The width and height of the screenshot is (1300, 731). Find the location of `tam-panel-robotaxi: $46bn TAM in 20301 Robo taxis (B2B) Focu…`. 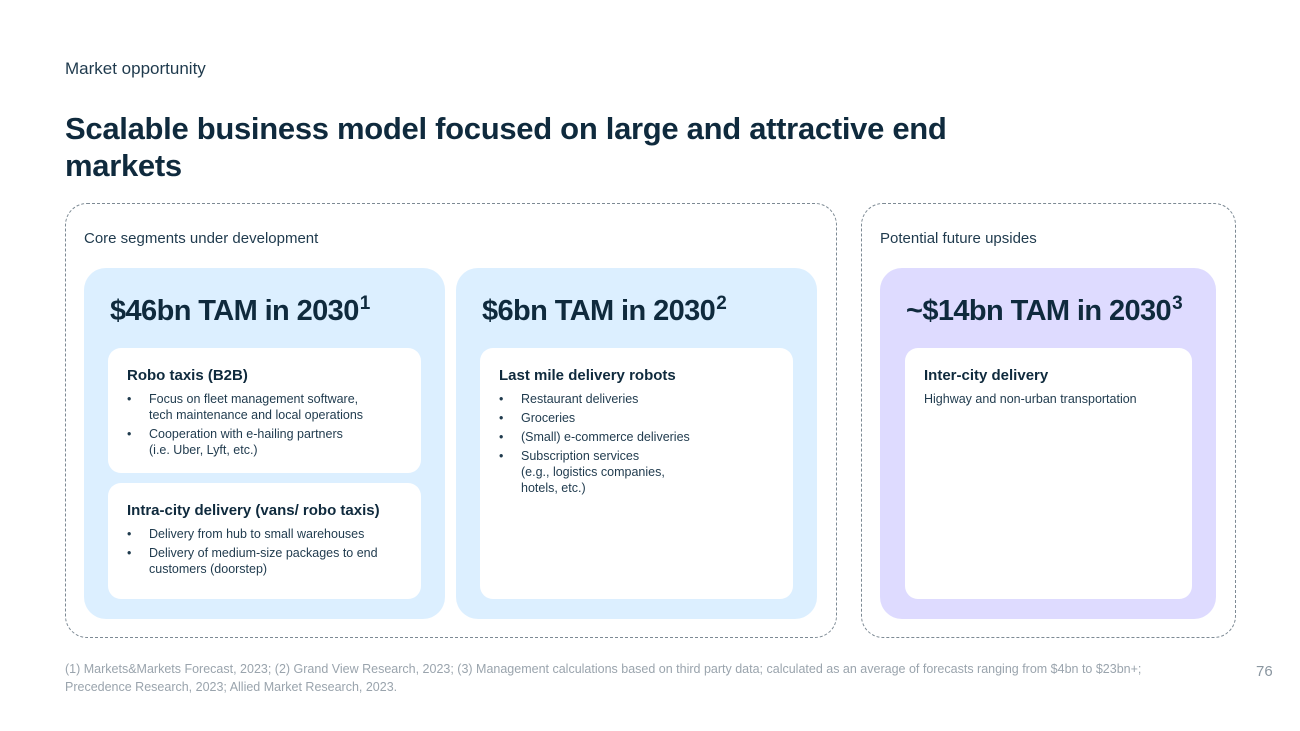

tam-panel-robotaxi: $46bn TAM in 20301 Robo taxis (B2B) Focu… is located at coordinates (264, 443).